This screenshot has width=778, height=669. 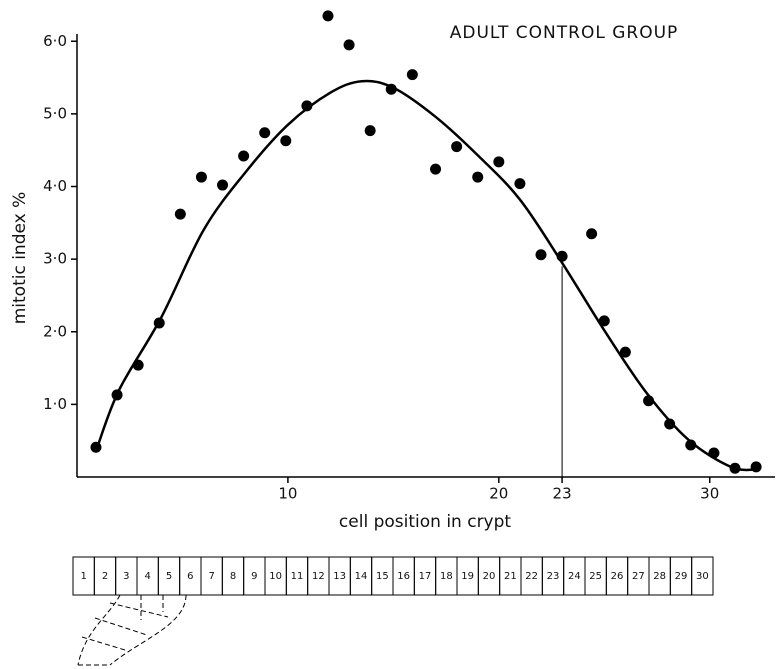 What do you see at coordinates (318, 576) in the screenshot?
I see `crypt-cell-label: 12` at bounding box center [318, 576].